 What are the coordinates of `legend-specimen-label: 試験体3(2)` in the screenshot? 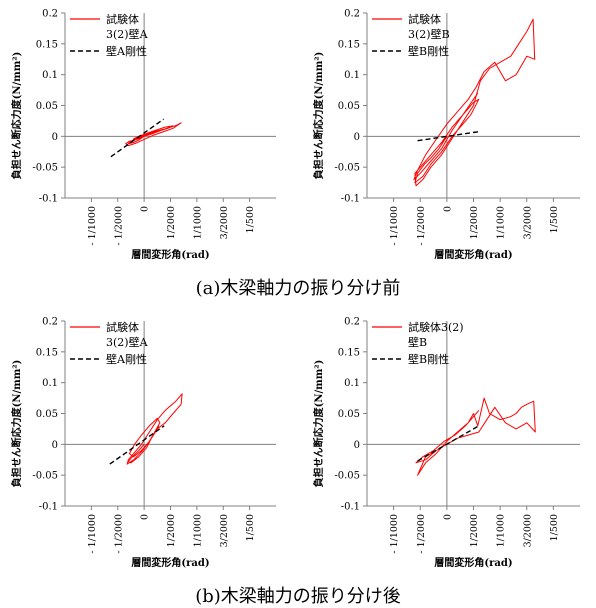 It's located at (436, 327).